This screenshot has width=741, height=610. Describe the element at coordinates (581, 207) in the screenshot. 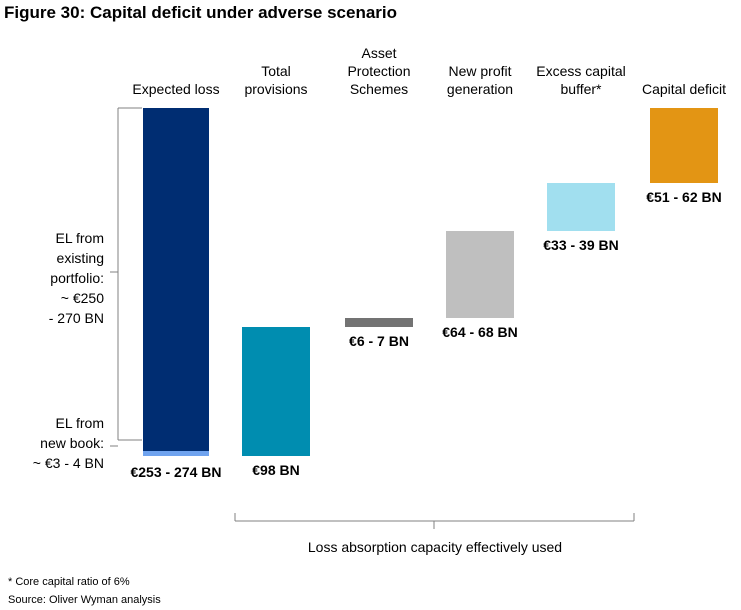

I see `bar-excess-capital-buffer` at that location.